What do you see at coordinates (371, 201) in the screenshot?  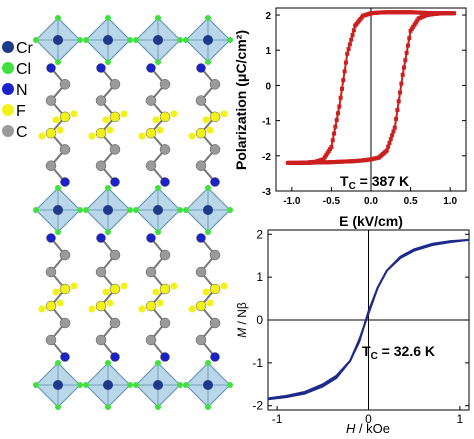 I see `x-tick-label: 0.0` at bounding box center [371, 201].